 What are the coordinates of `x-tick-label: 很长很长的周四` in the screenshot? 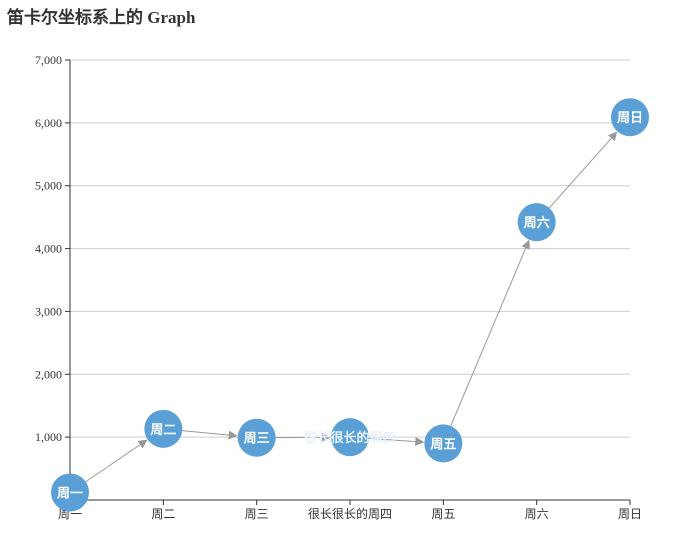 It's located at (350, 513).